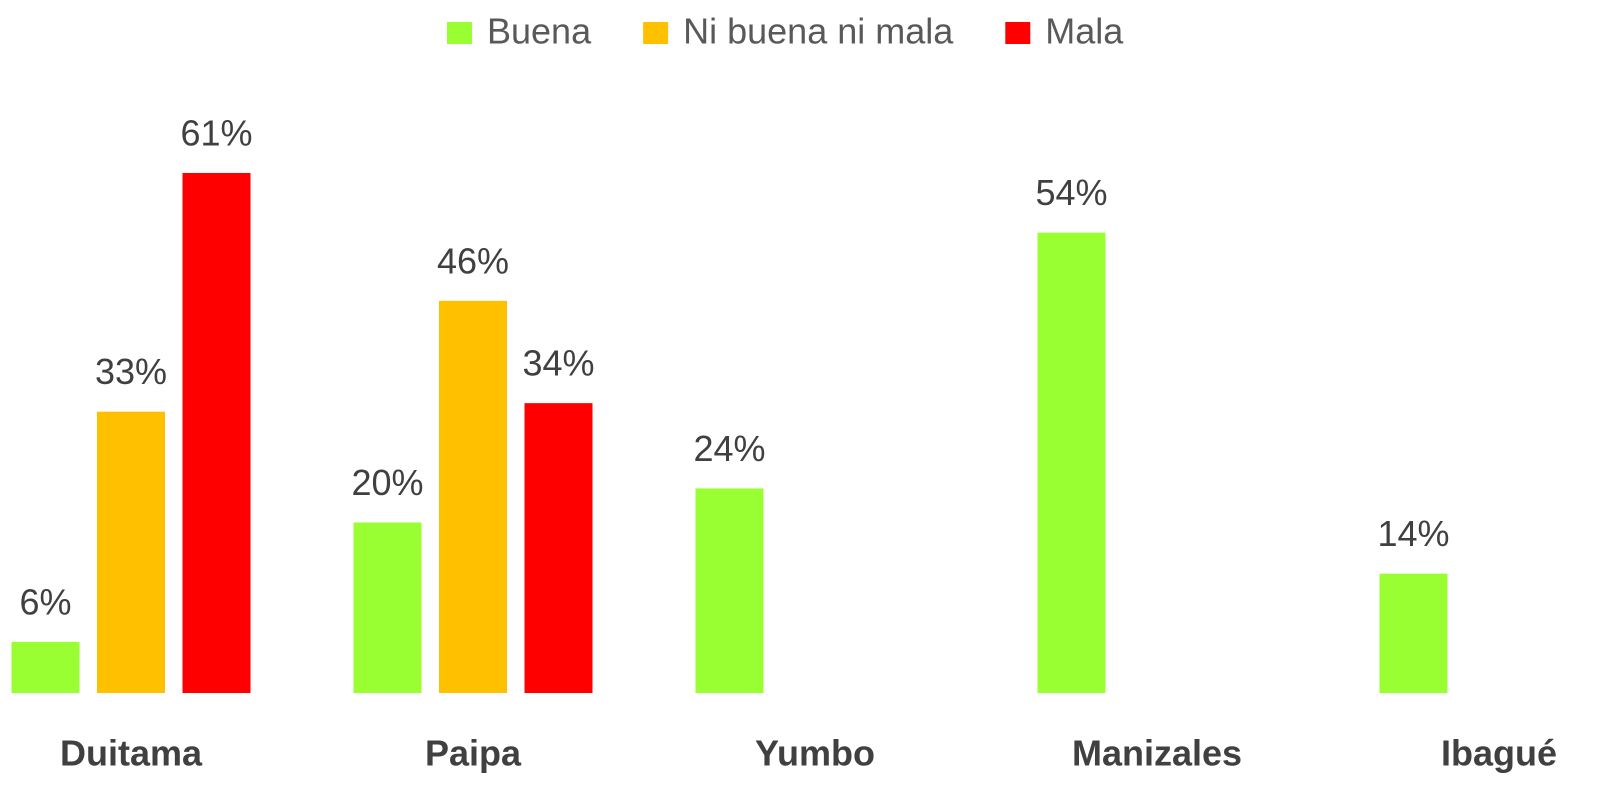 The image size is (1597, 790). What do you see at coordinates (1084, 31) in the screenshot?
I see `legend-label: Mala` at bounding box center [1084, 31].